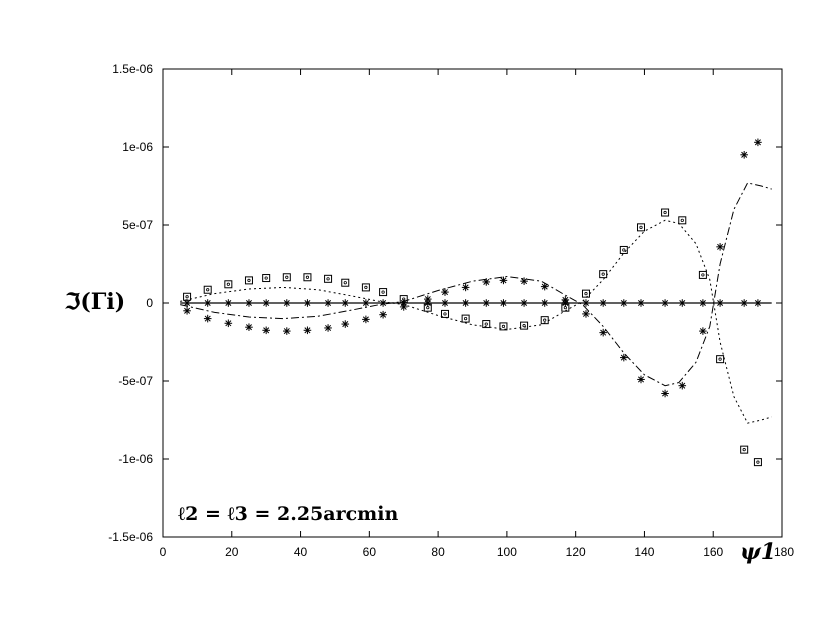 The image size is (830, 642). Describe the element at coordinates (137, 147) in the screenshot. I see `y-tick-label: 1e-06` at that location.